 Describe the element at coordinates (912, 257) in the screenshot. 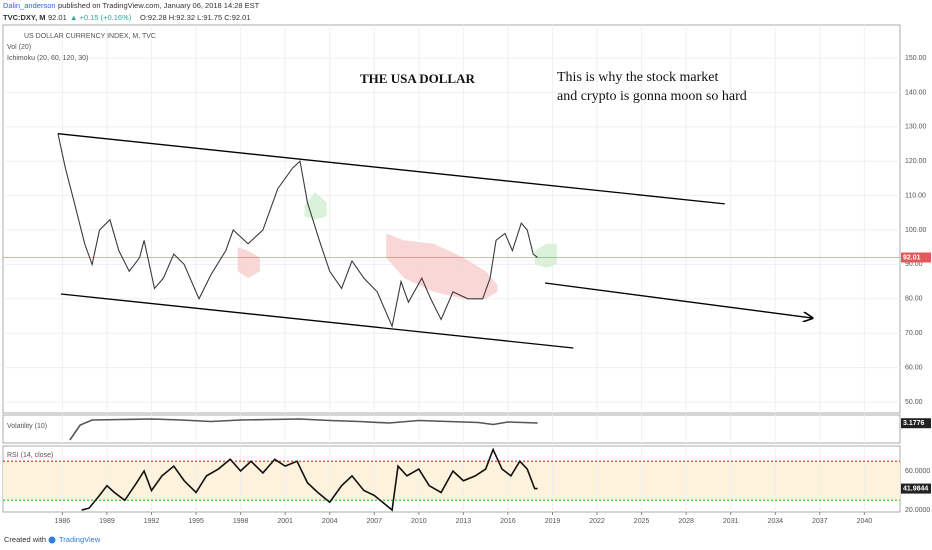

I see `last-value-label: 92.01` at that location.